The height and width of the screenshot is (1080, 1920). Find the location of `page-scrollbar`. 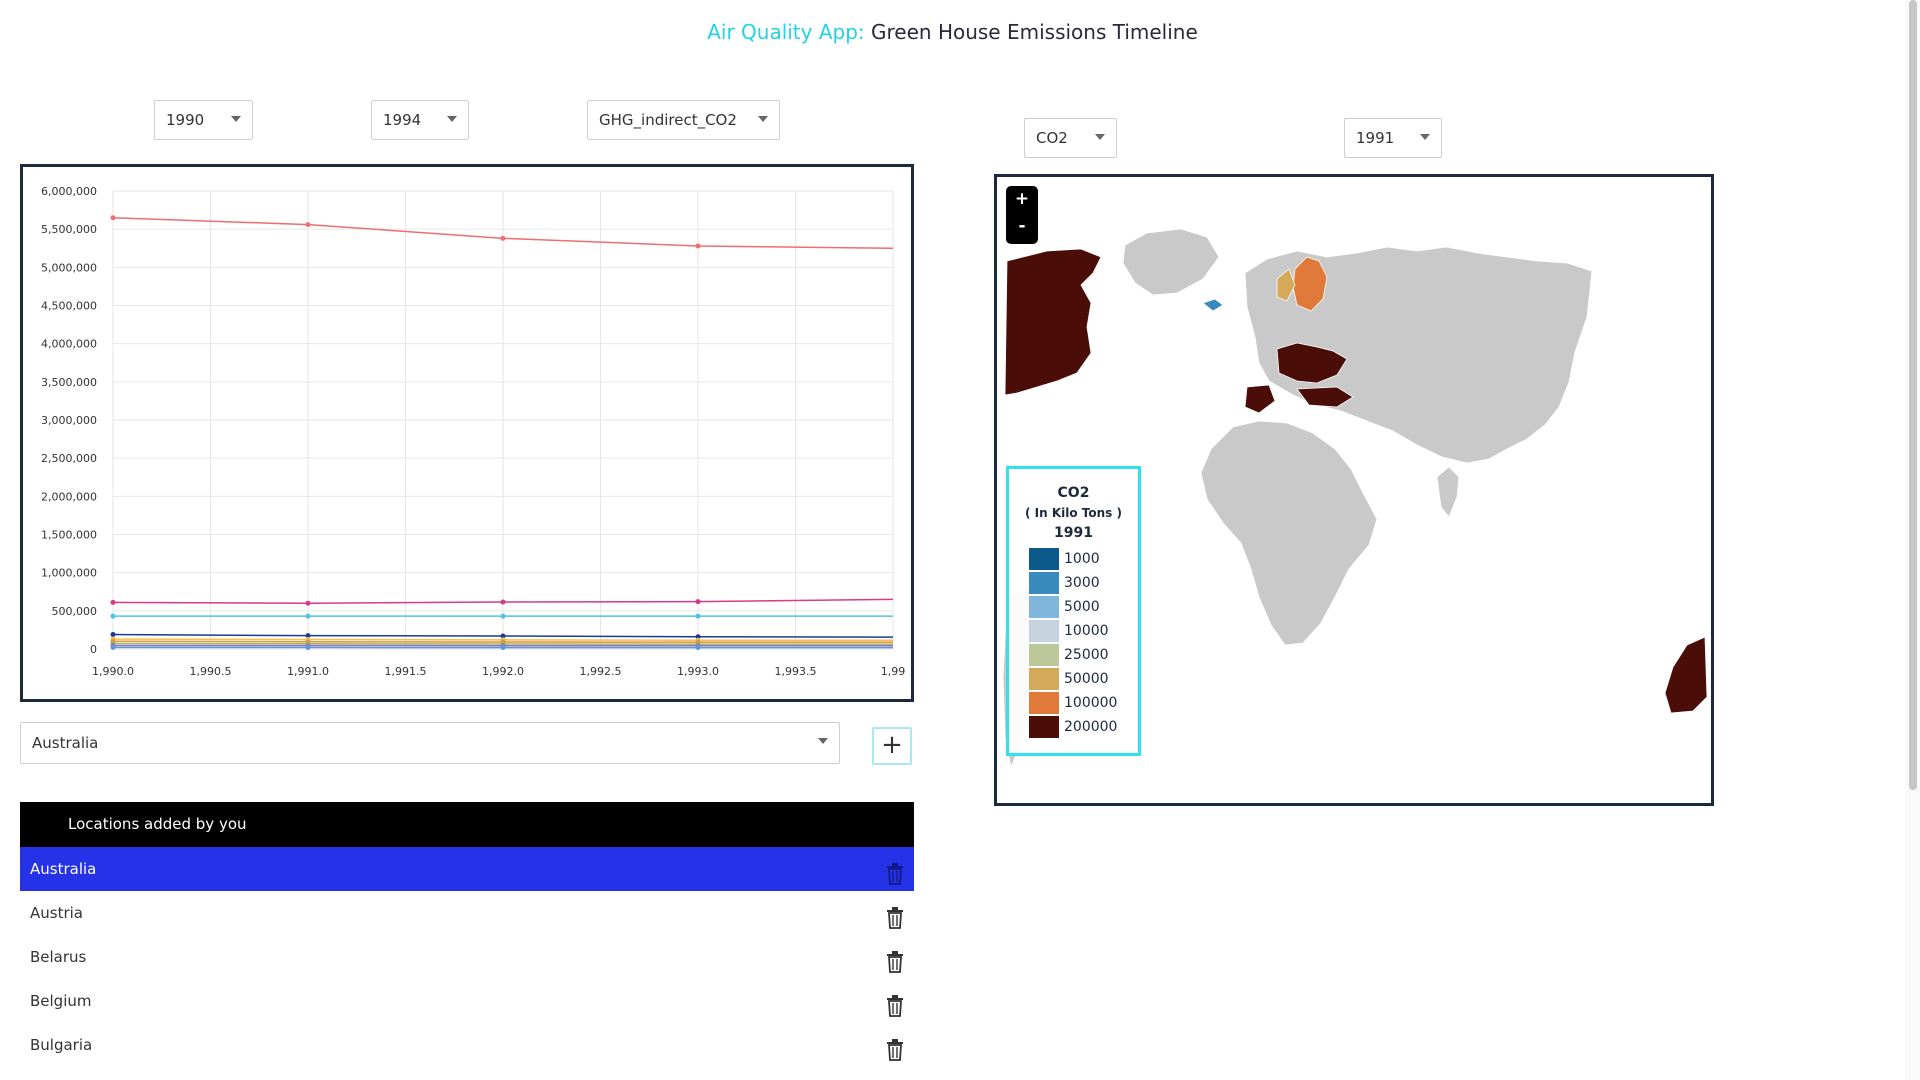

page-scrollbar is located at coordinates (1912, 540).